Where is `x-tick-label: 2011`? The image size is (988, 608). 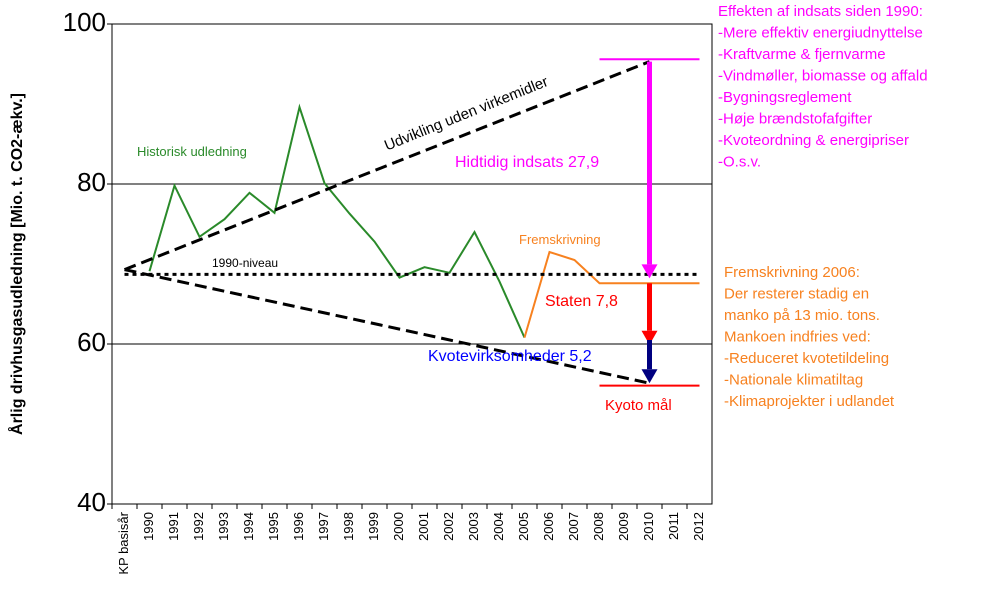 x-tick-label: 2011 is located at coordinates (673, 526).